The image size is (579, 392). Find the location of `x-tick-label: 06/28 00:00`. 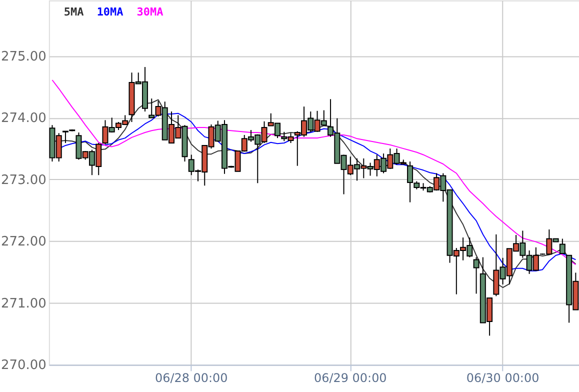

x-tick-label: 06/28 00:00 is located at coordinates (191, 378).